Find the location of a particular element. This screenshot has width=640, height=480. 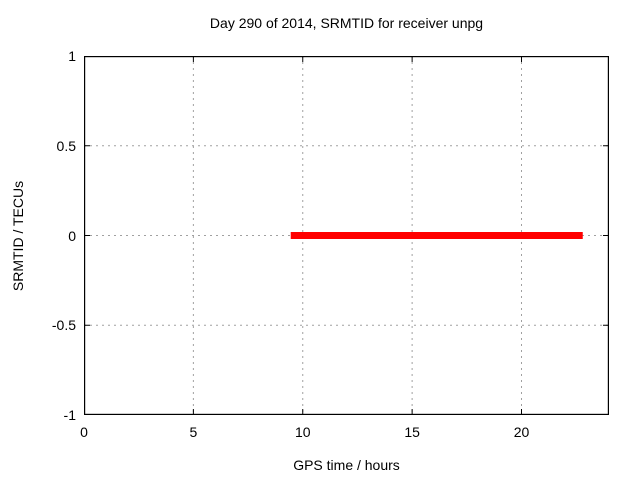

y-tick-label: 1 is located at coordinates (72, 56).